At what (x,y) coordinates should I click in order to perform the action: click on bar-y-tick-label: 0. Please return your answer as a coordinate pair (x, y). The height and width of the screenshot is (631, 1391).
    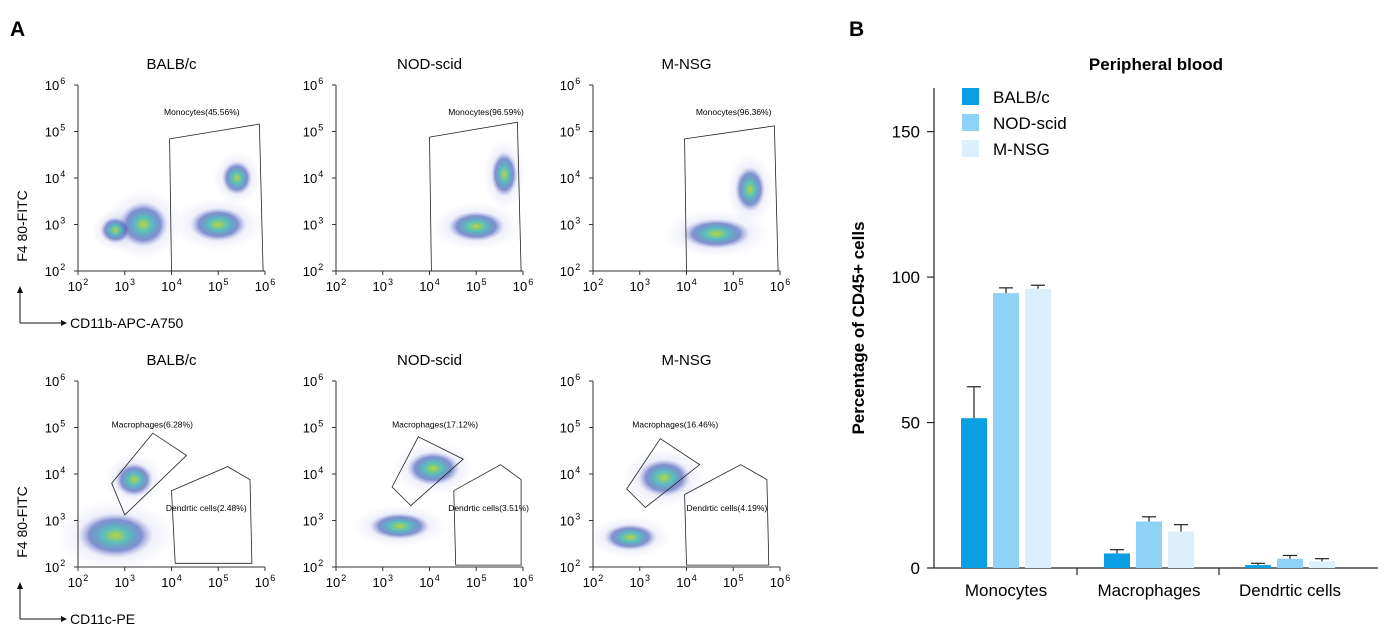
    Looking at the image, I should click on (915, 568).